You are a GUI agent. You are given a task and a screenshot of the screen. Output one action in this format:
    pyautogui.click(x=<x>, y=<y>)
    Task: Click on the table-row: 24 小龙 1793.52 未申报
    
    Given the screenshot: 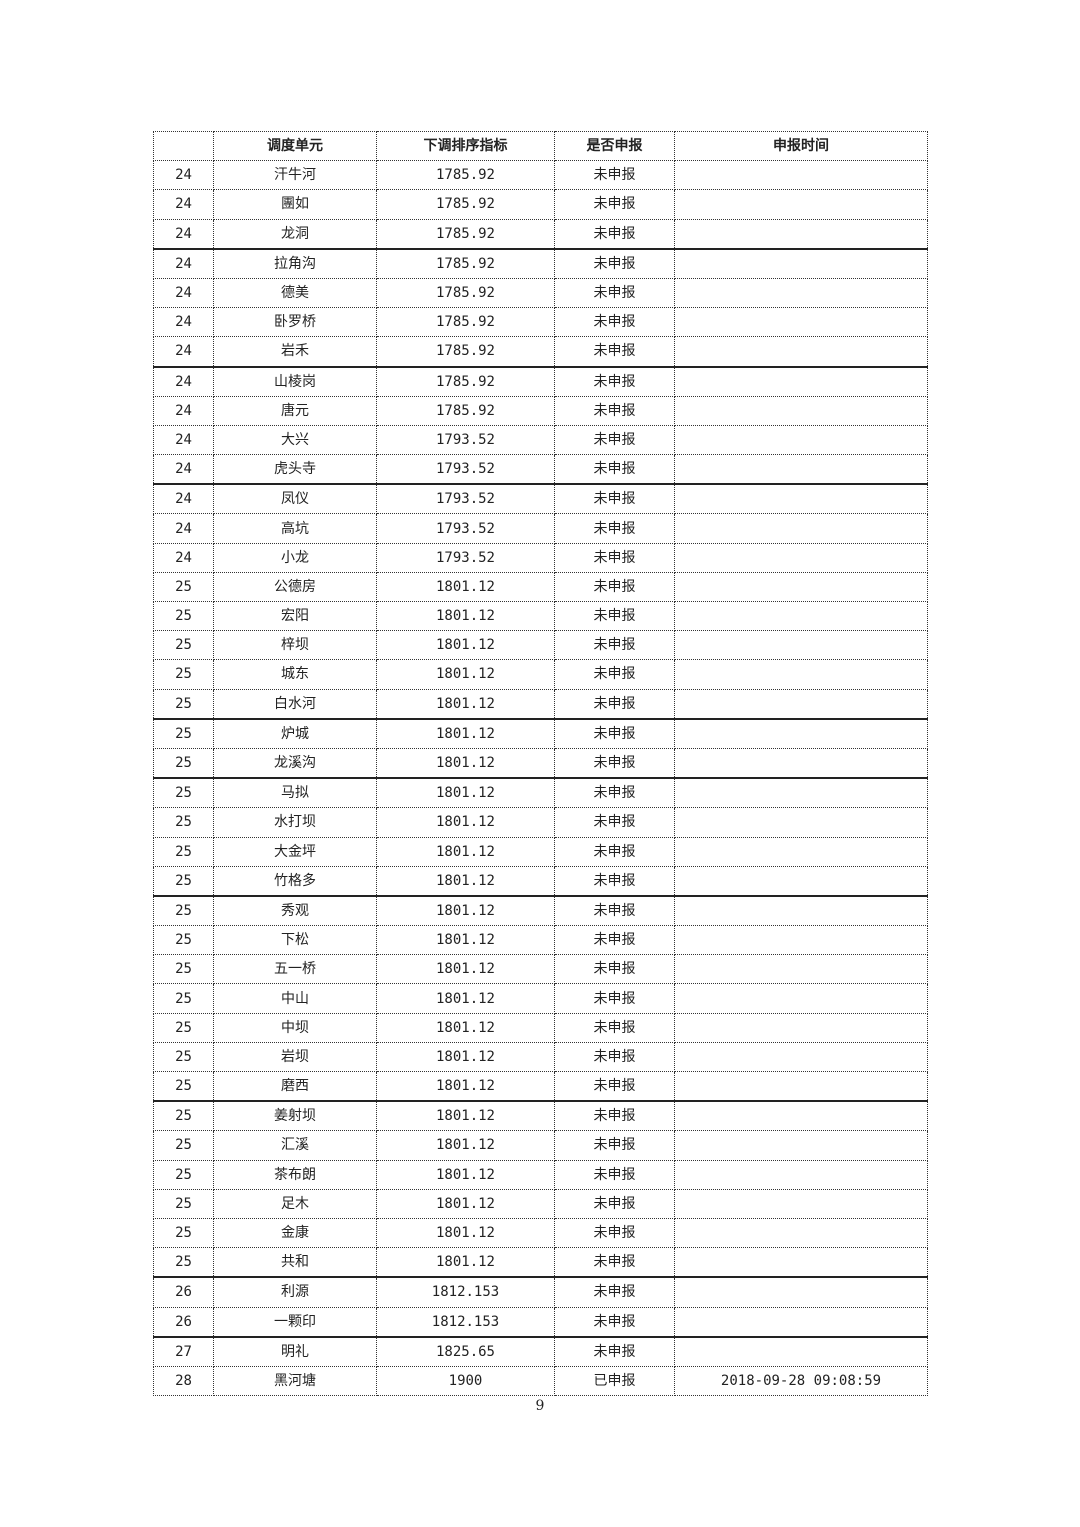 What is the action you would take?
    pyautogui.click(x=540, y=557)
    